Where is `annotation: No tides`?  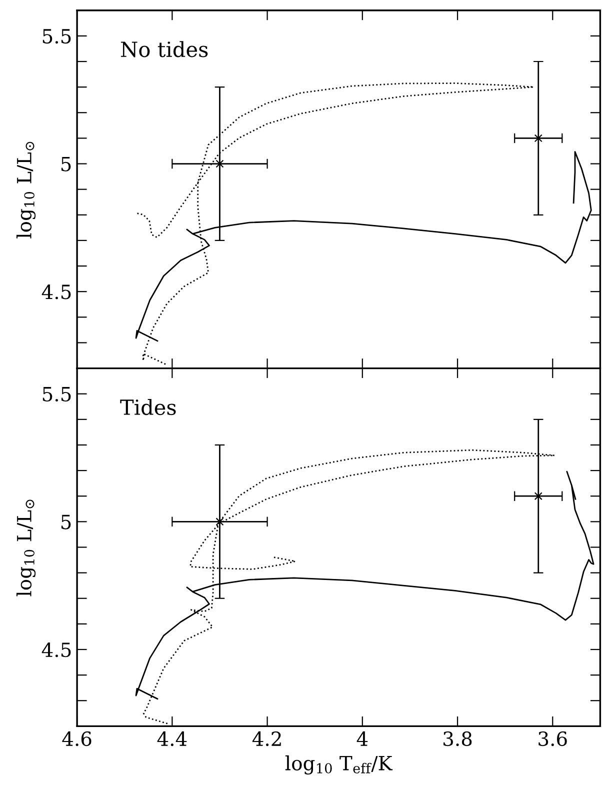 annotation: No tides is located at coordinates (164, 49).